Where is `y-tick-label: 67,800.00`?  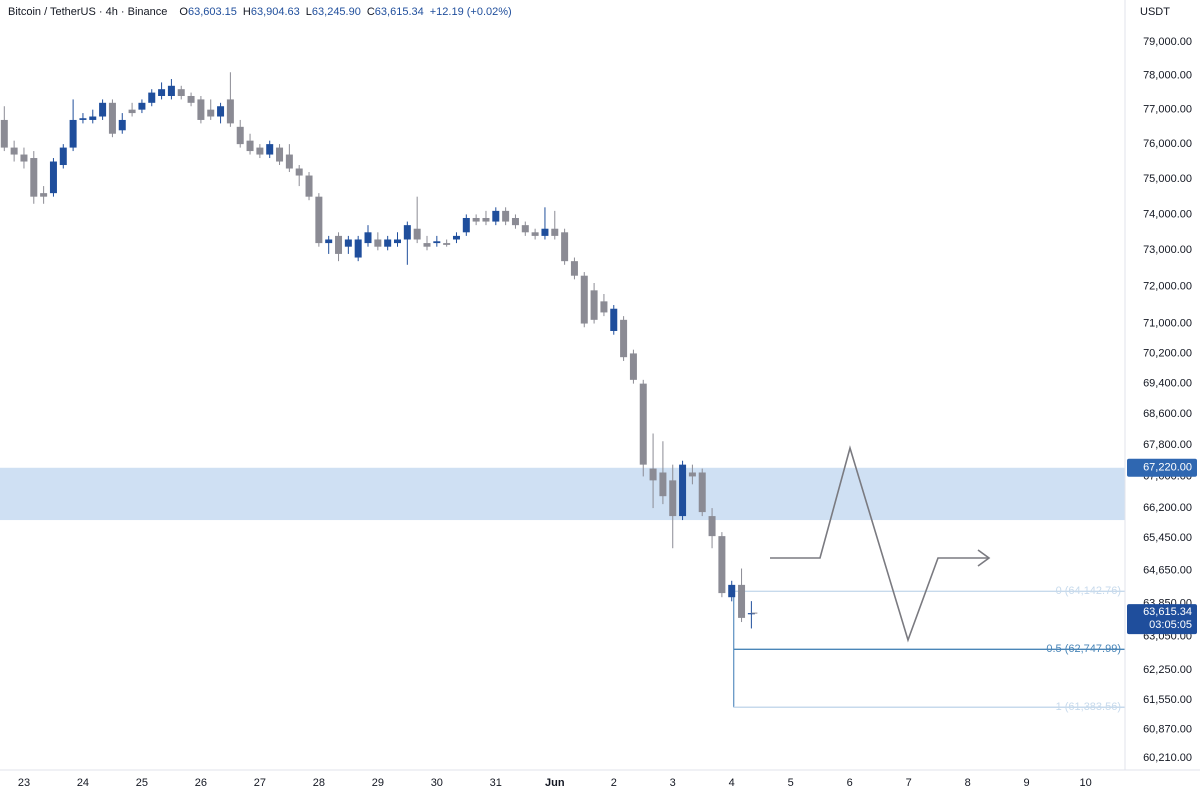 y-tick-label: 67,800.00 is located at coordinates (1167, 445).